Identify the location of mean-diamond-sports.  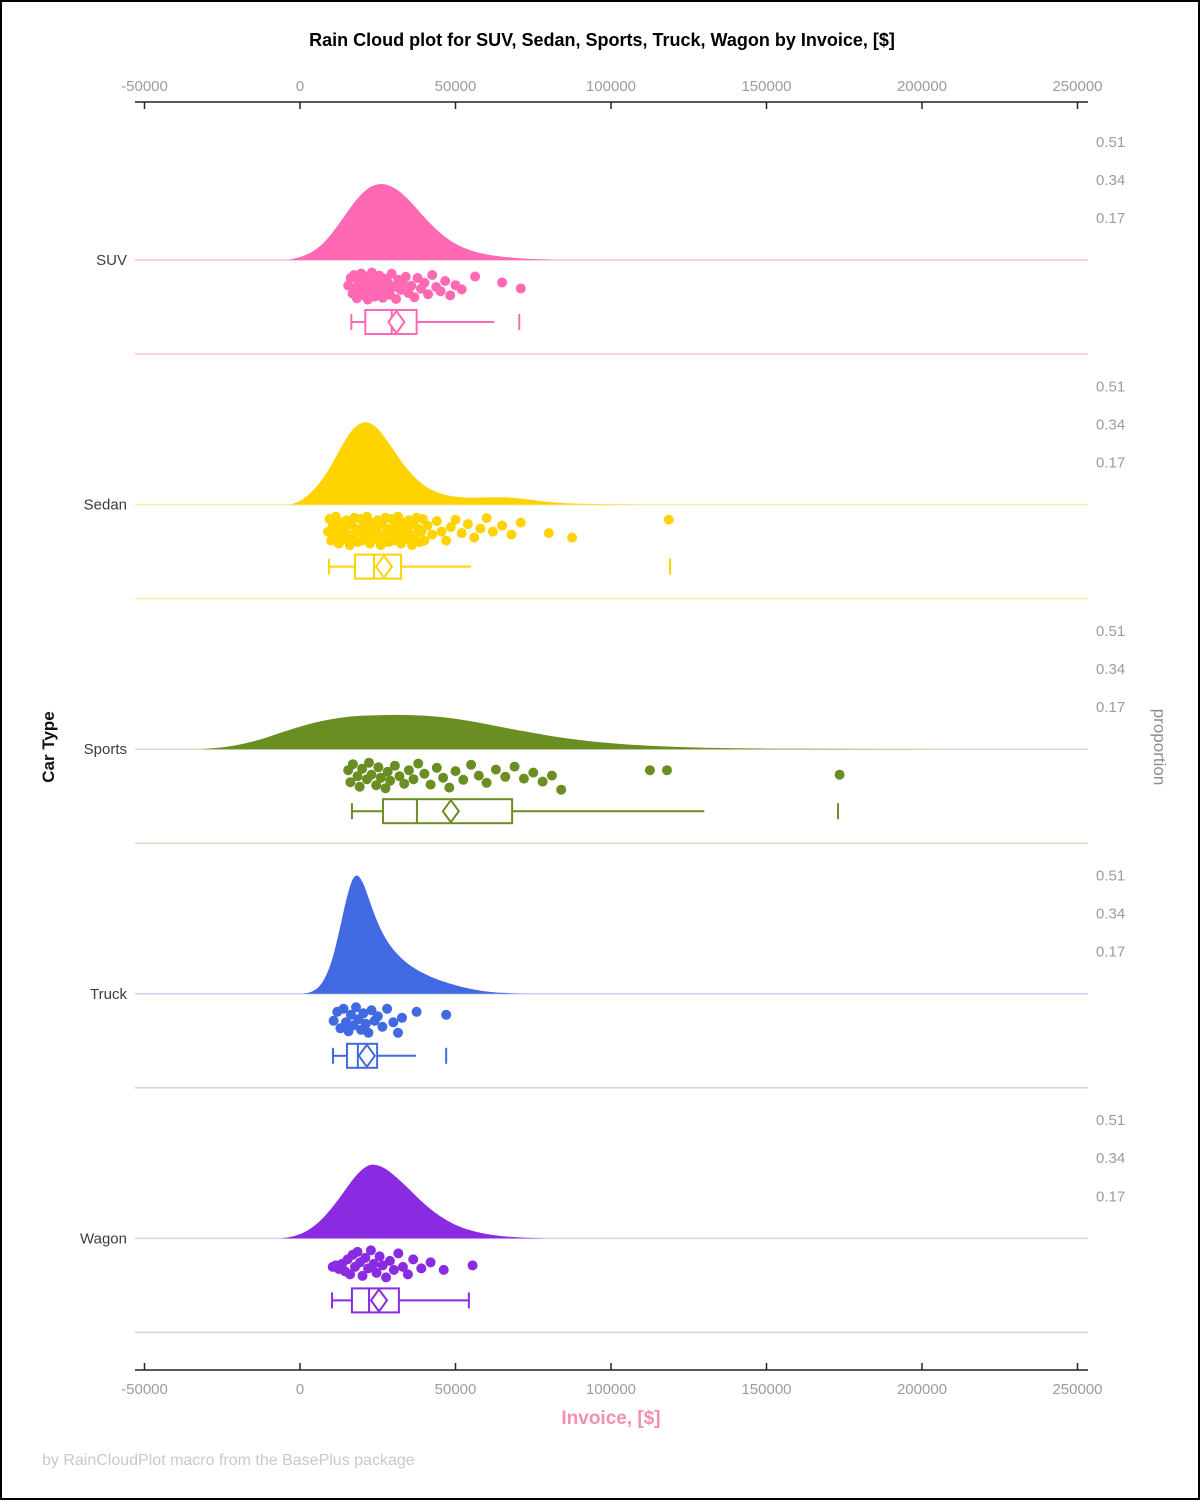
(451, 811).